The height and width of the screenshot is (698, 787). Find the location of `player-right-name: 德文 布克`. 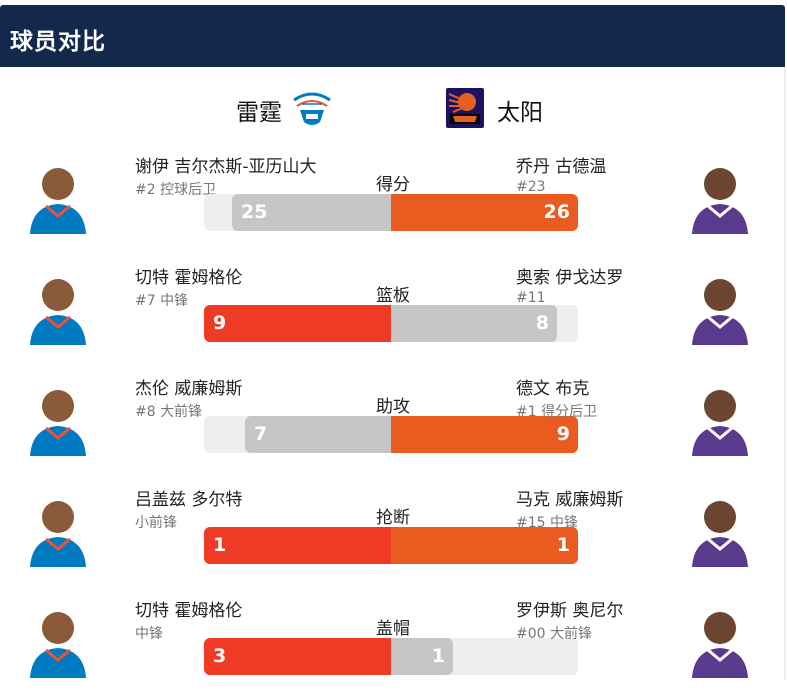

player-right-name: 德文 布克 is located at coordinates (553, 389).